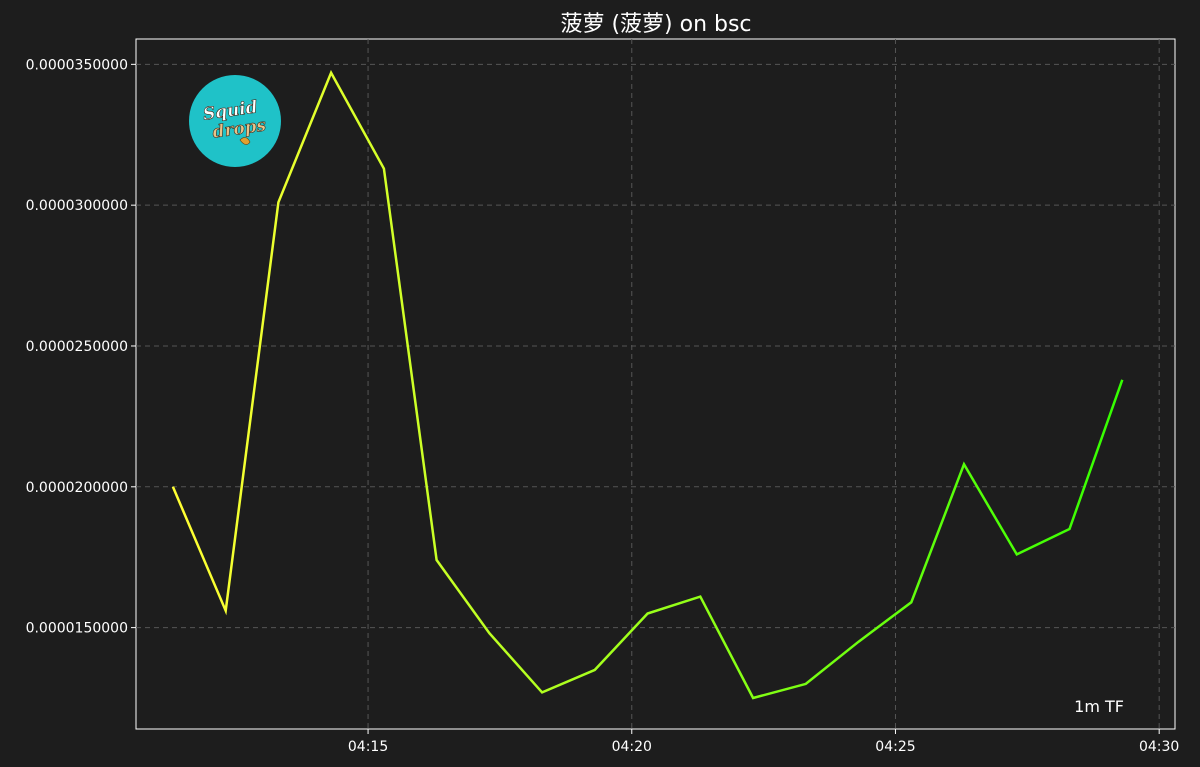 The height and width of the screenshot is (767, 1200). What do you see at coordinates (77, 206) in the screenshot?
I see `y-tick-label: 0.0000300000` at bounding box center [77, 206].